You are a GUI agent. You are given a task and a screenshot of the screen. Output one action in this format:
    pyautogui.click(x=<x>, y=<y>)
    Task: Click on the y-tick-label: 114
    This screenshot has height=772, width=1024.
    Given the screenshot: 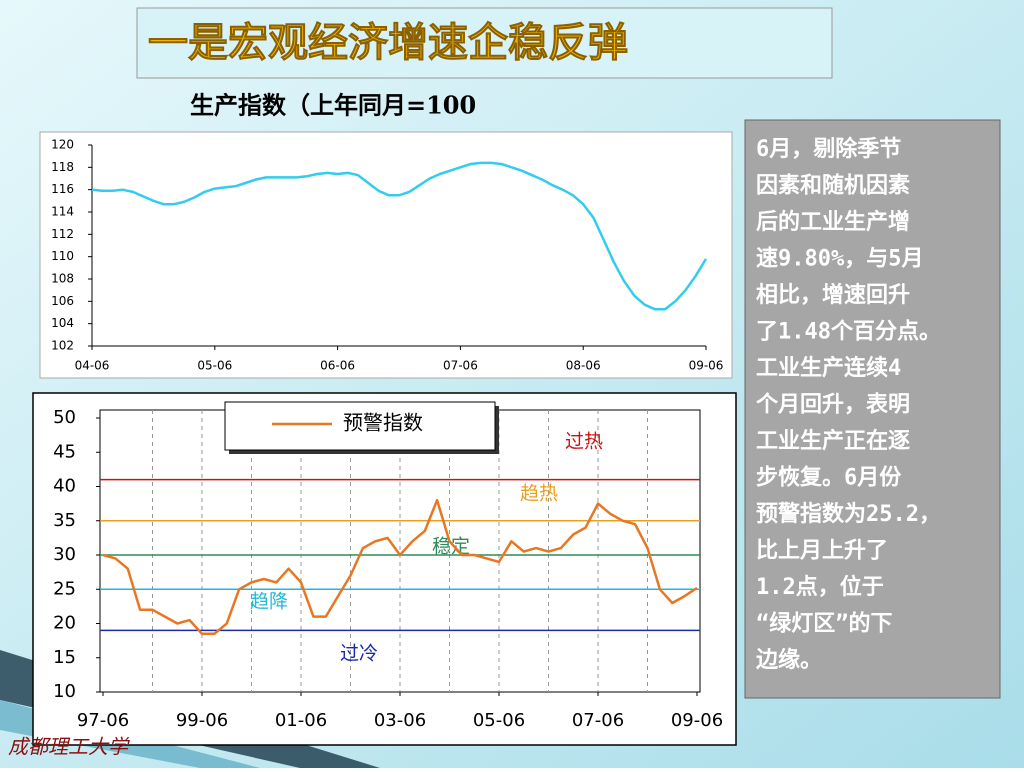 What is the action you would take?
    pyautogui.click(x=62, y=212)
    